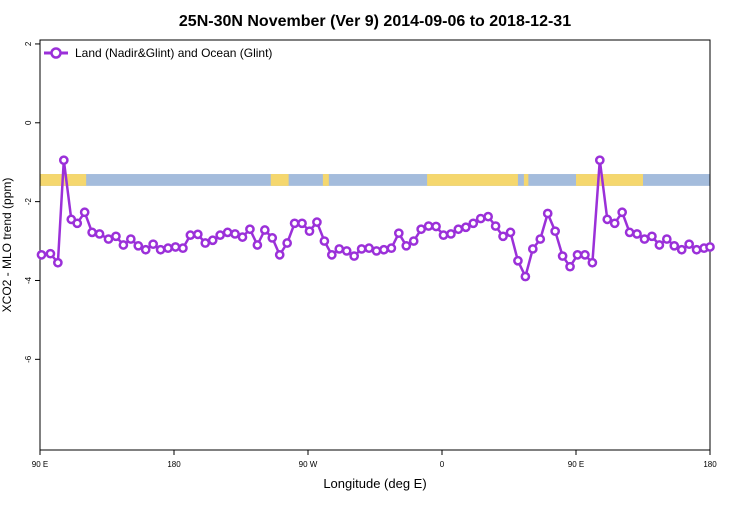 The height and width of the screenshot is (505, 750). I want to click on x-axis: 90 E 180 90 W 0 90 E 180, so click(374, 459).